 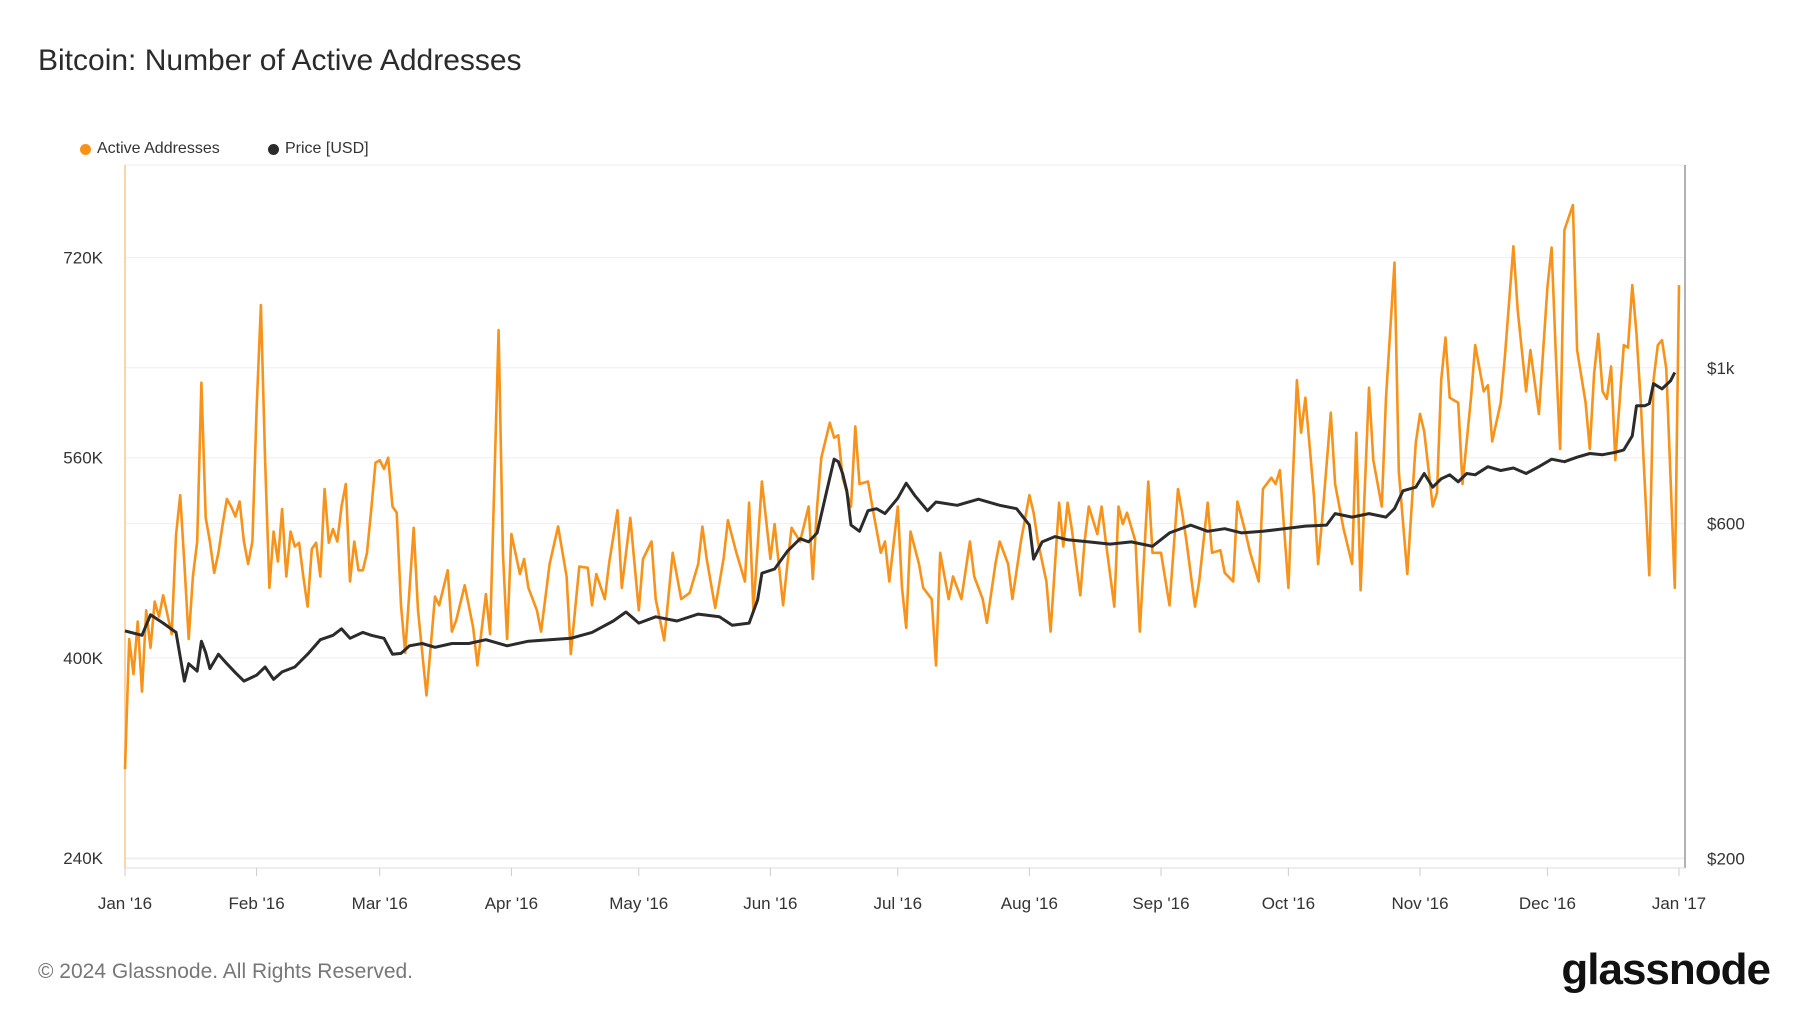 I want to click on y-left-tick-label: 720K, so click(x=83, y=258).